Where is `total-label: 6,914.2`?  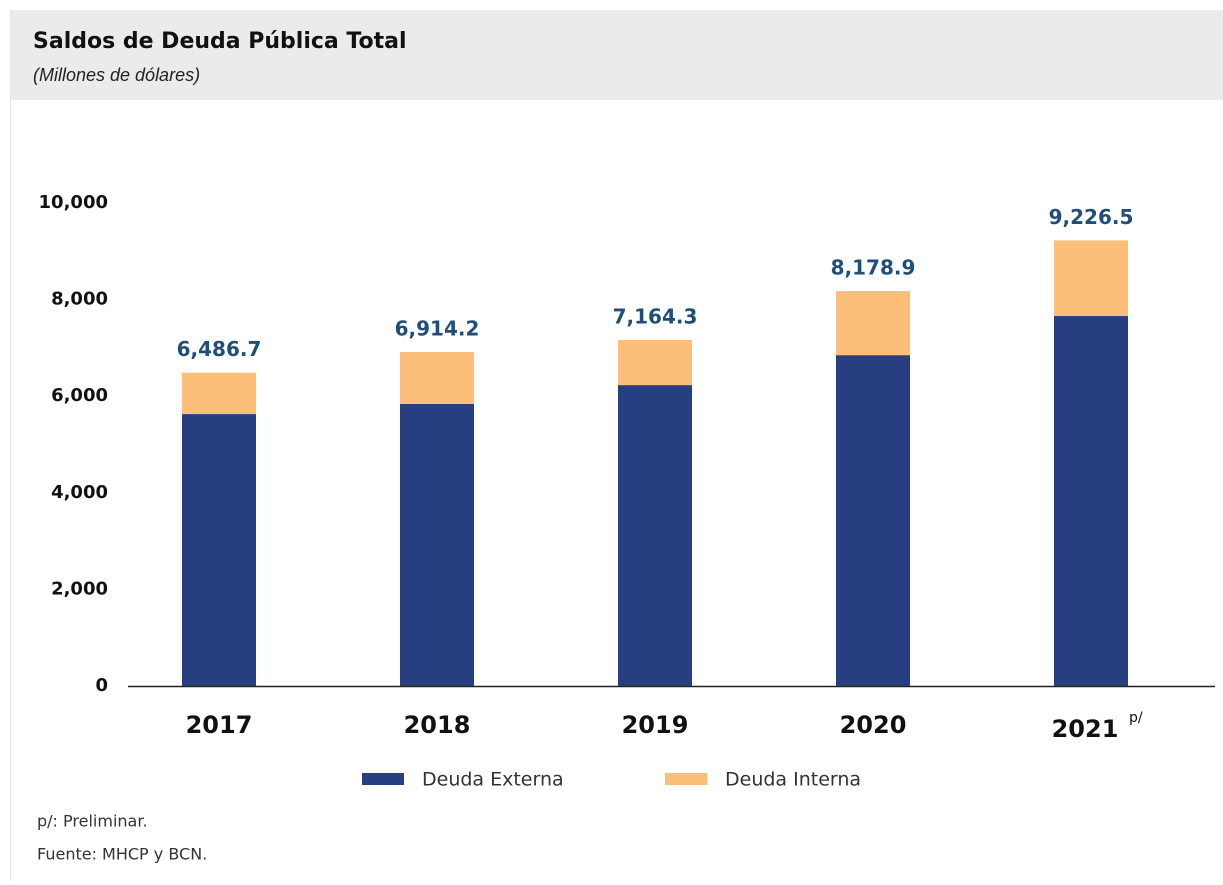 total-label: 6,914.2 is located at coordinates (437, 329).